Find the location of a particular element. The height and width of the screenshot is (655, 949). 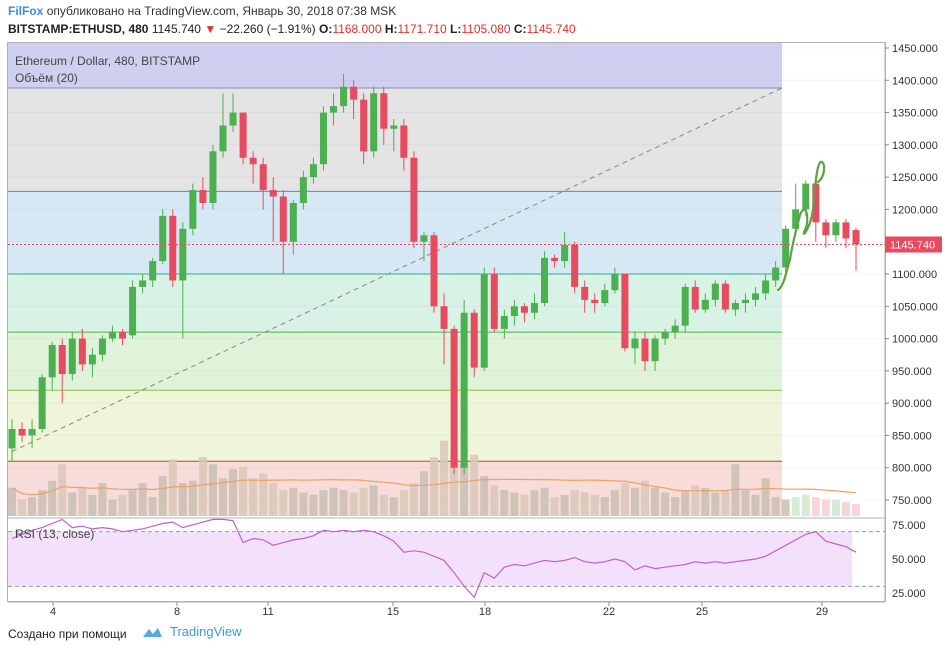

footer-created: Создано при помощи is located at coordinates (67, 634).